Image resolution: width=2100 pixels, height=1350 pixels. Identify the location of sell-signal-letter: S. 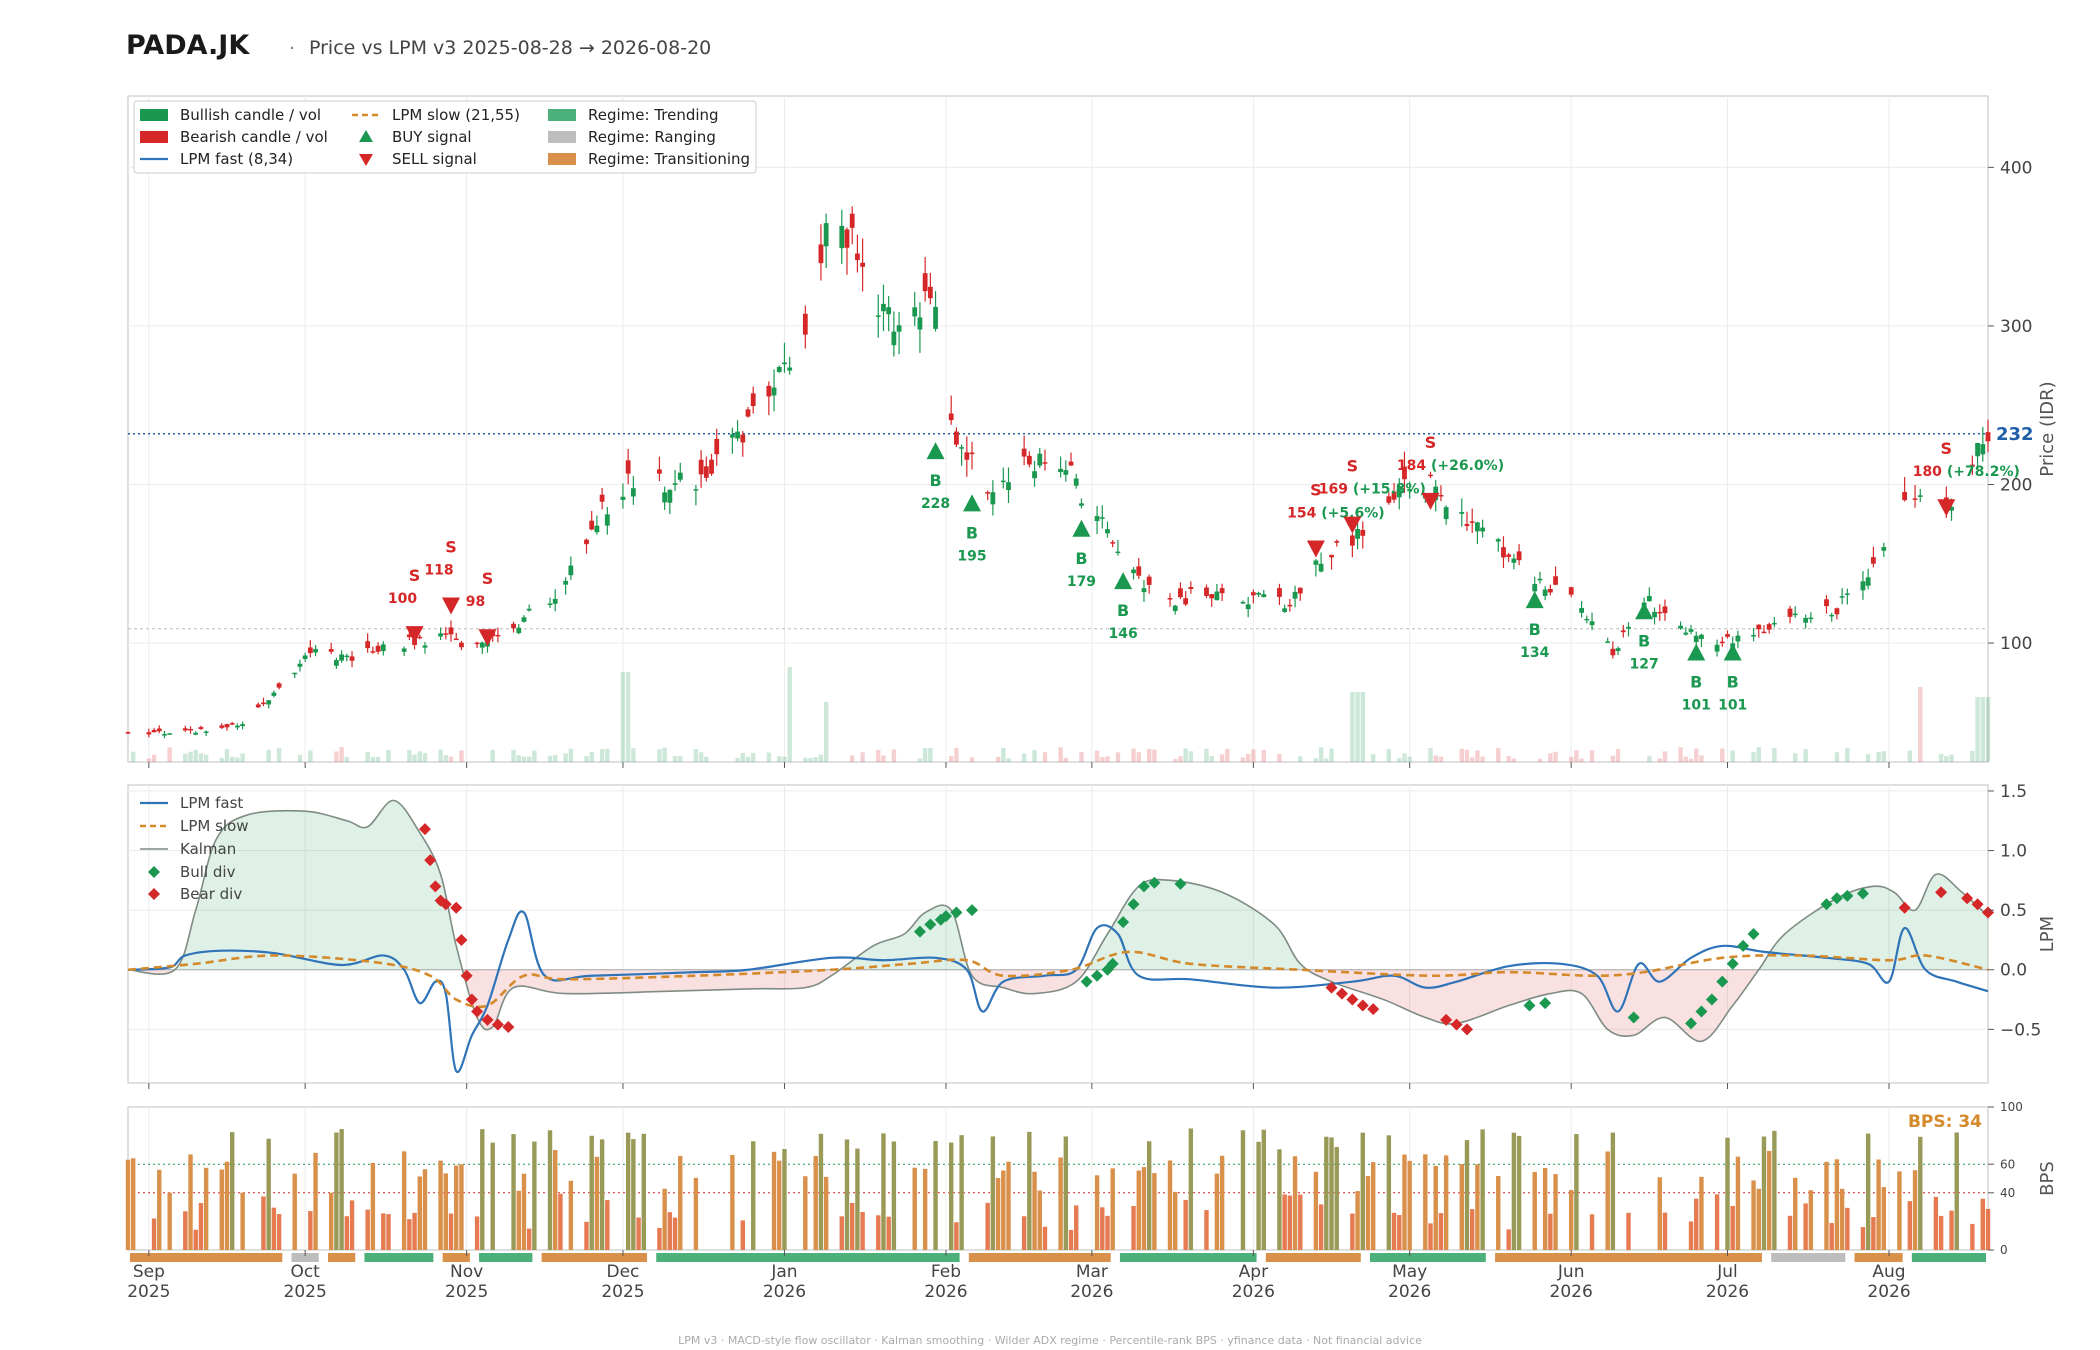
(415, 575).